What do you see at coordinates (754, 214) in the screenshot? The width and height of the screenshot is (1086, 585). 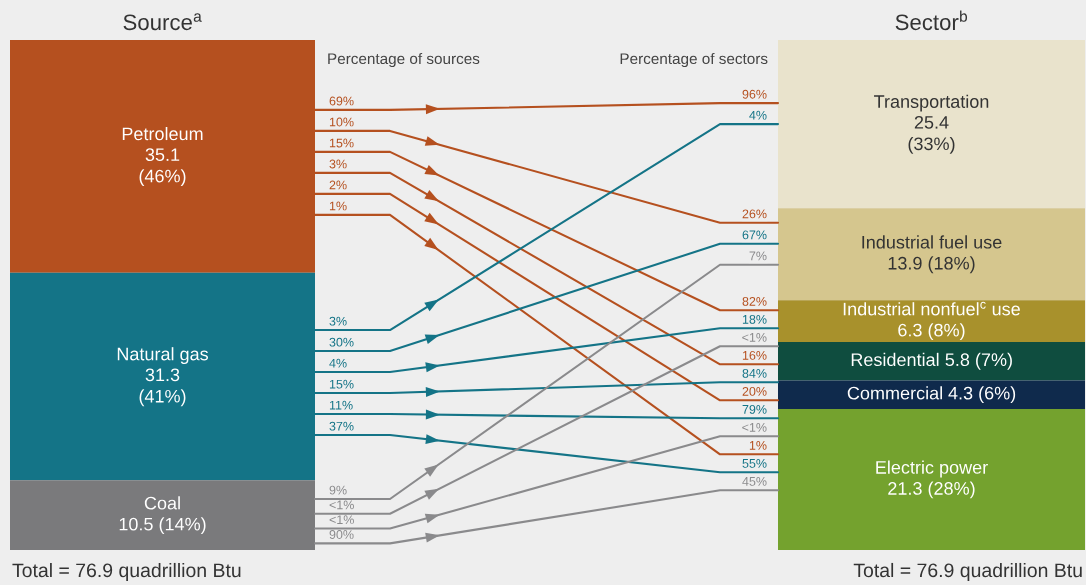 I see `text: 26%` at bounding box center [754, 214].